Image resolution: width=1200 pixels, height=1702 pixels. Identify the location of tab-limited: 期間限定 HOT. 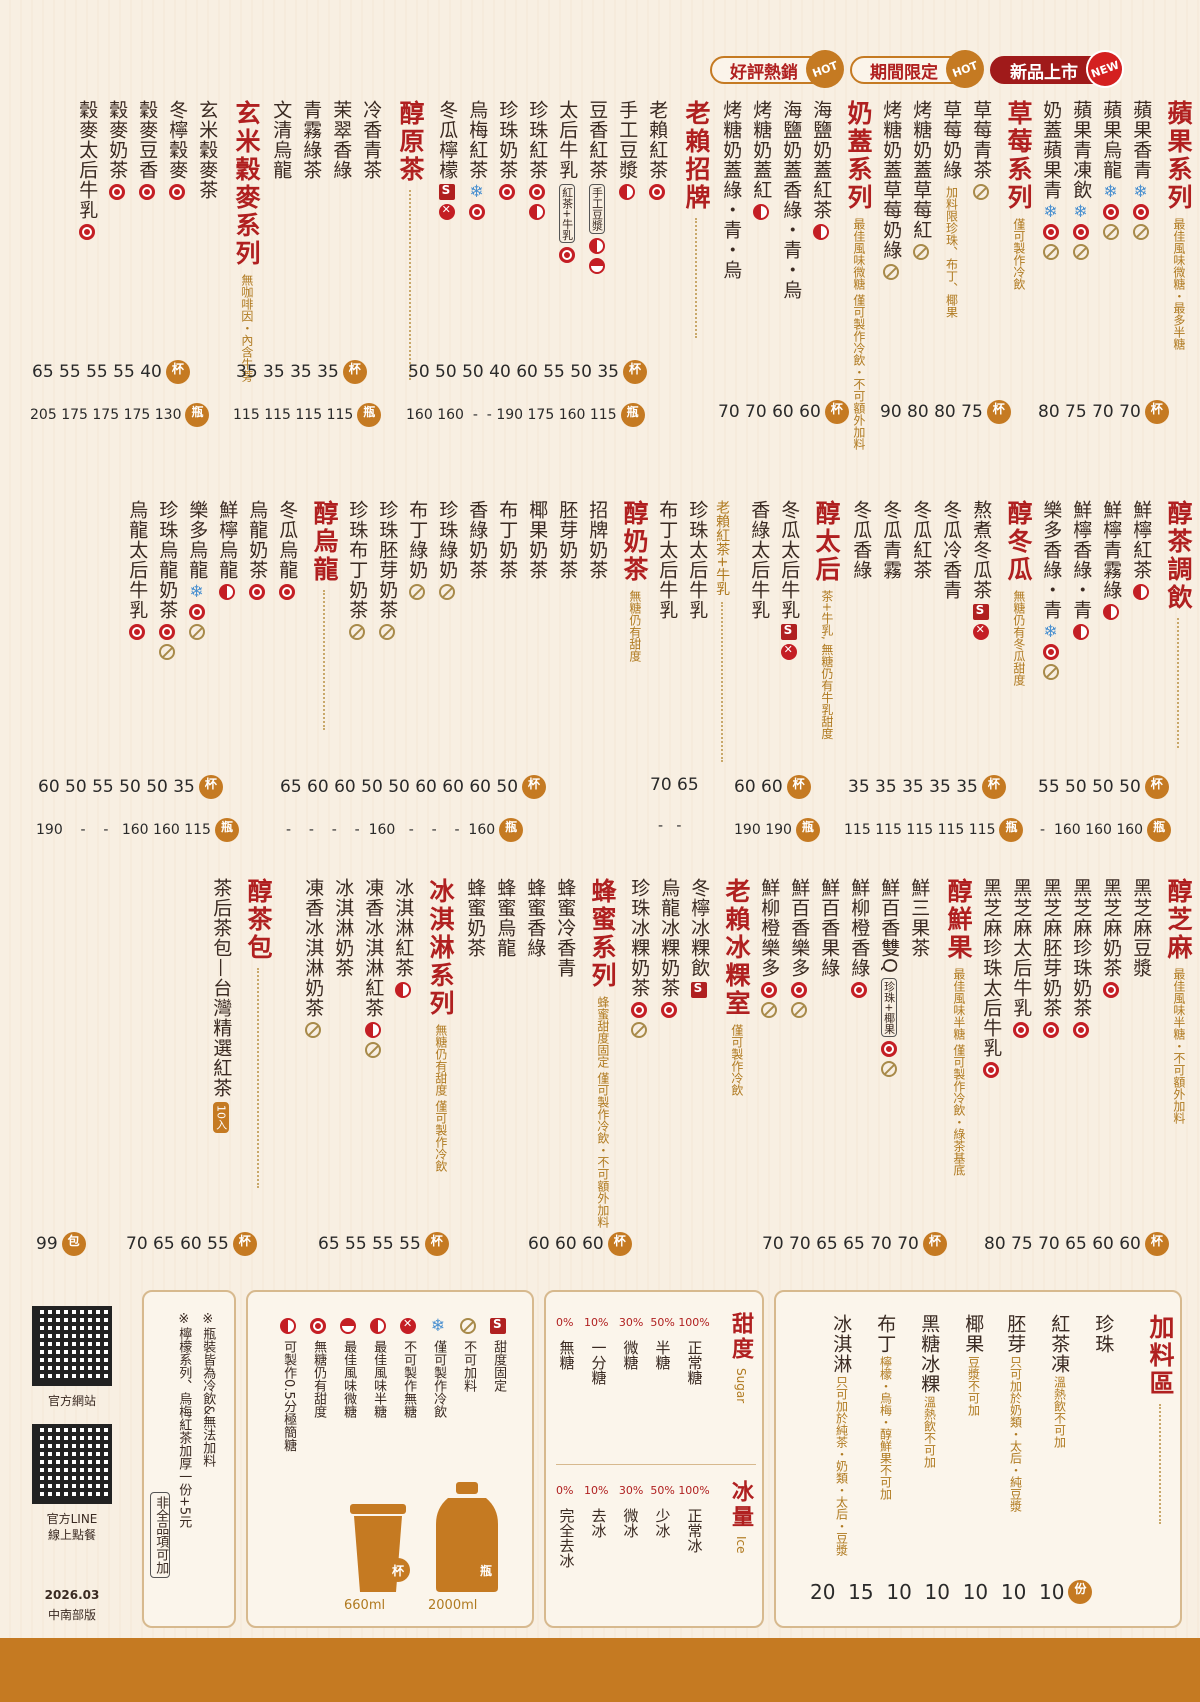
(920, 69).